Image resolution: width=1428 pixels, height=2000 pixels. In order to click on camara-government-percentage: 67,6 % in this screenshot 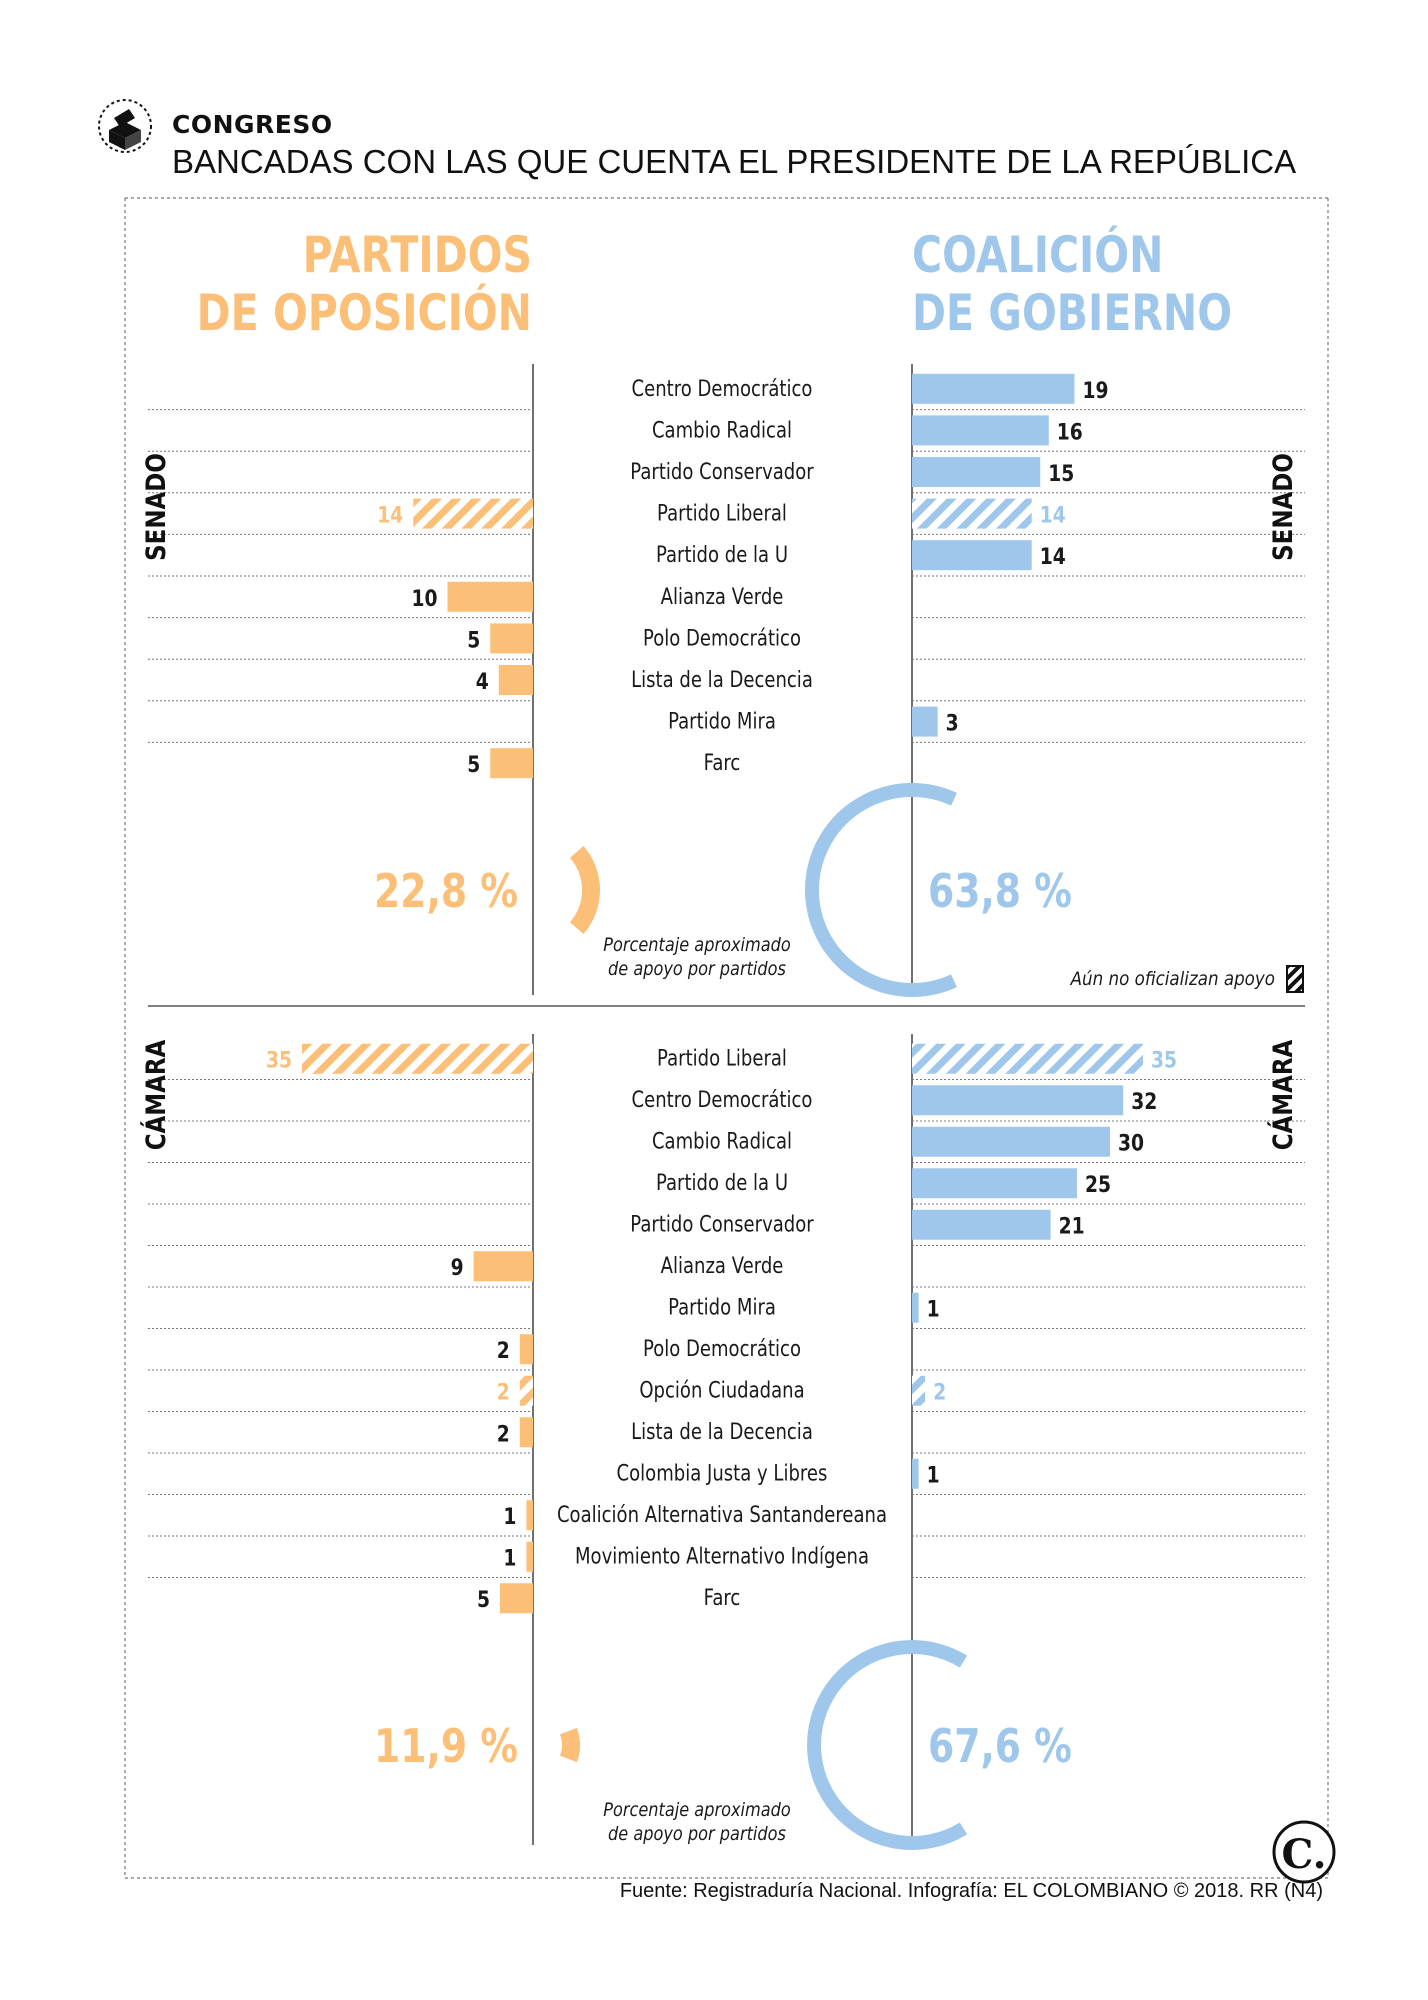, I will do `click(1000, 1746)`.